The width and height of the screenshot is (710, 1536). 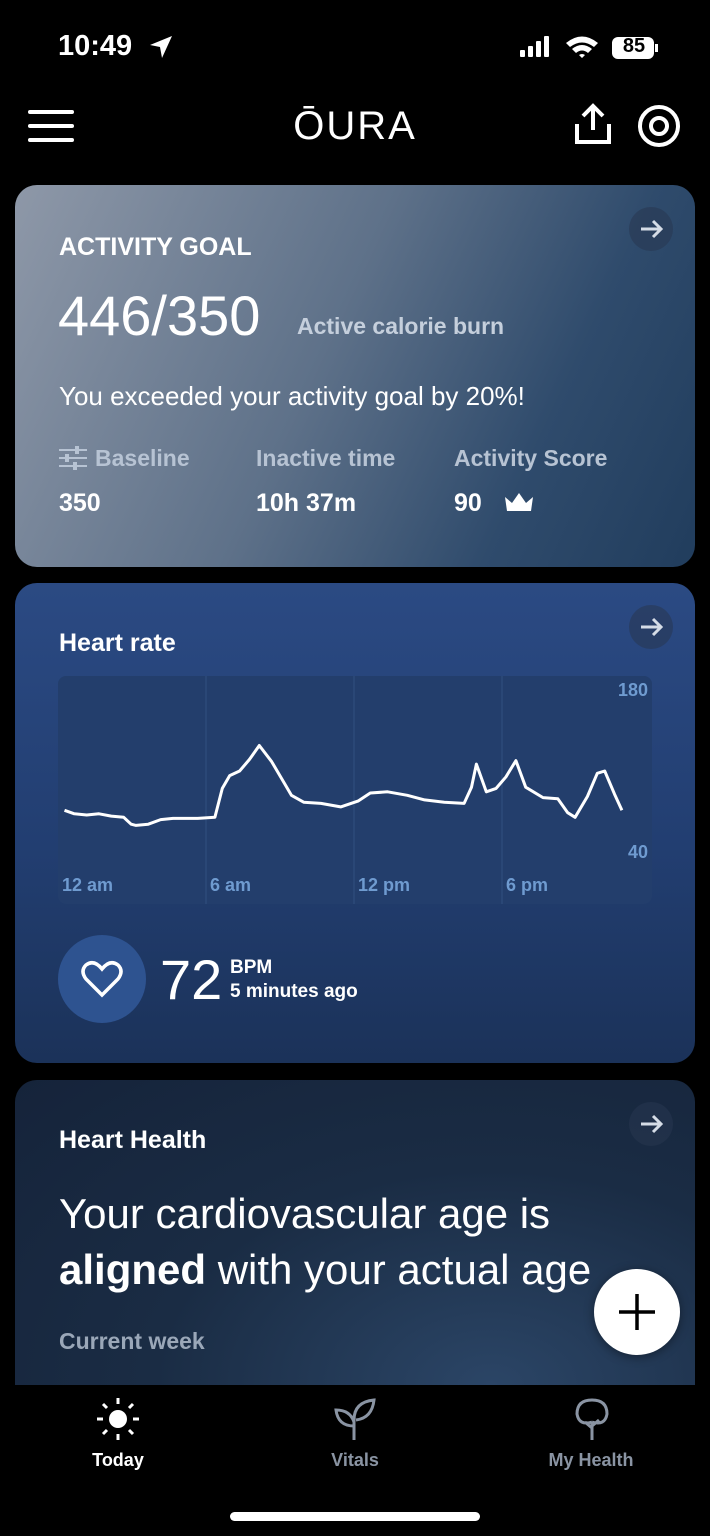 I want to click on bpm-unit: BPM, so click(x=251, y=967).